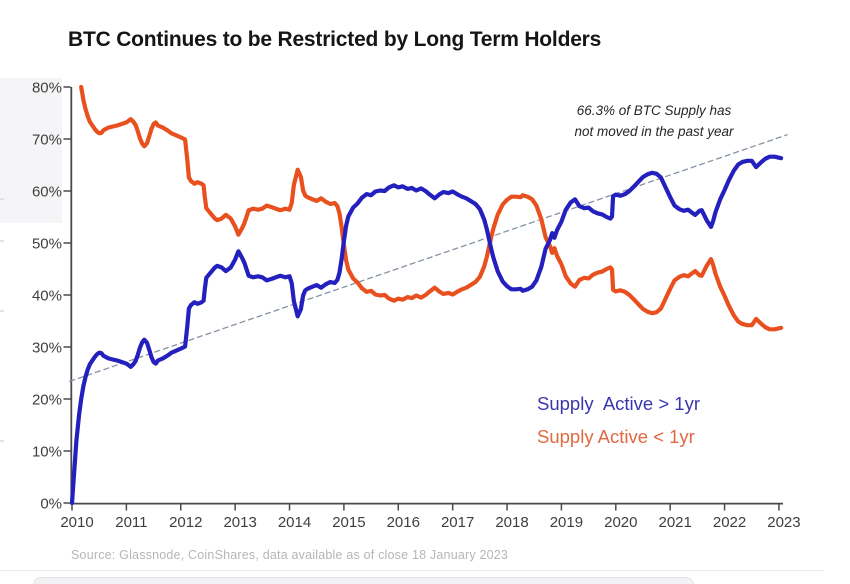  Describe the element at coordinates (131, 522) in the screenshot. I see `x-tick-label: 2011` at that location.